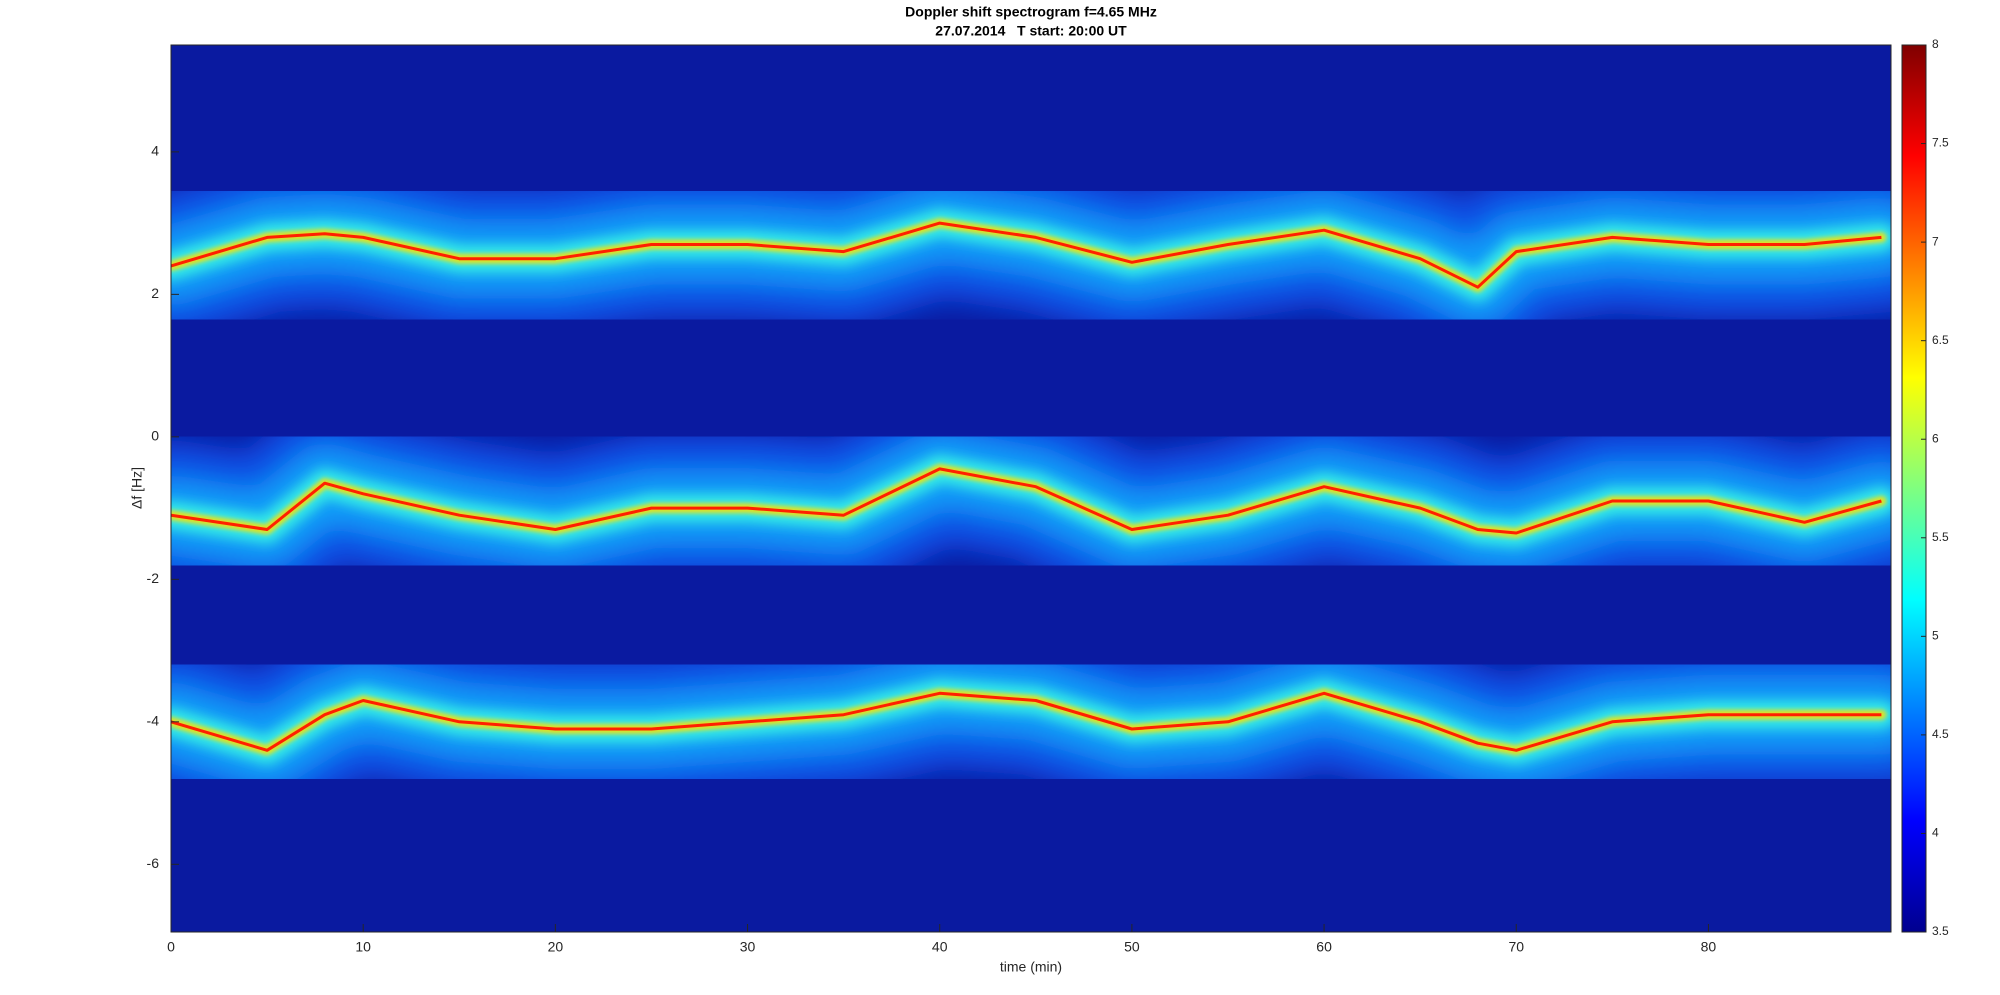  What do you see at coordinates (1031, 31) in the screenshot?
I see `chart-subtitle: 27.07.2014 T start: 20:00 UT` at bounding box center [1031, 31].